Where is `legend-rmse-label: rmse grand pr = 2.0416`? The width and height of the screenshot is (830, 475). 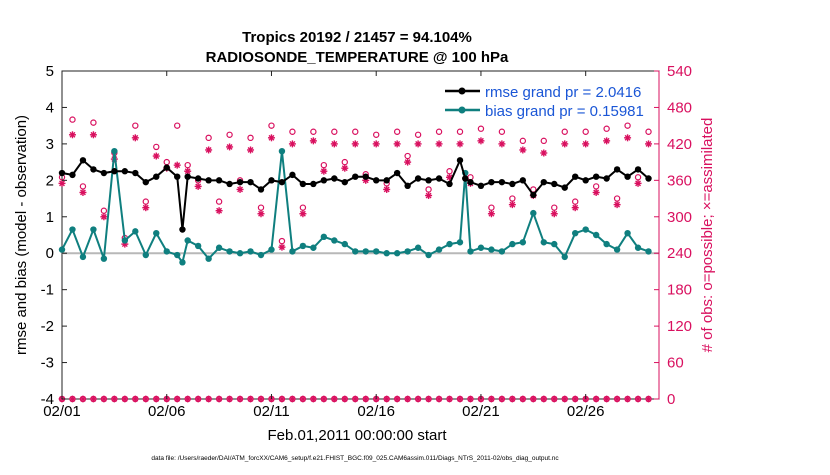 legend-rmse-label: rmse grand pr = 2.0416 is located at coordinates (563, 92).